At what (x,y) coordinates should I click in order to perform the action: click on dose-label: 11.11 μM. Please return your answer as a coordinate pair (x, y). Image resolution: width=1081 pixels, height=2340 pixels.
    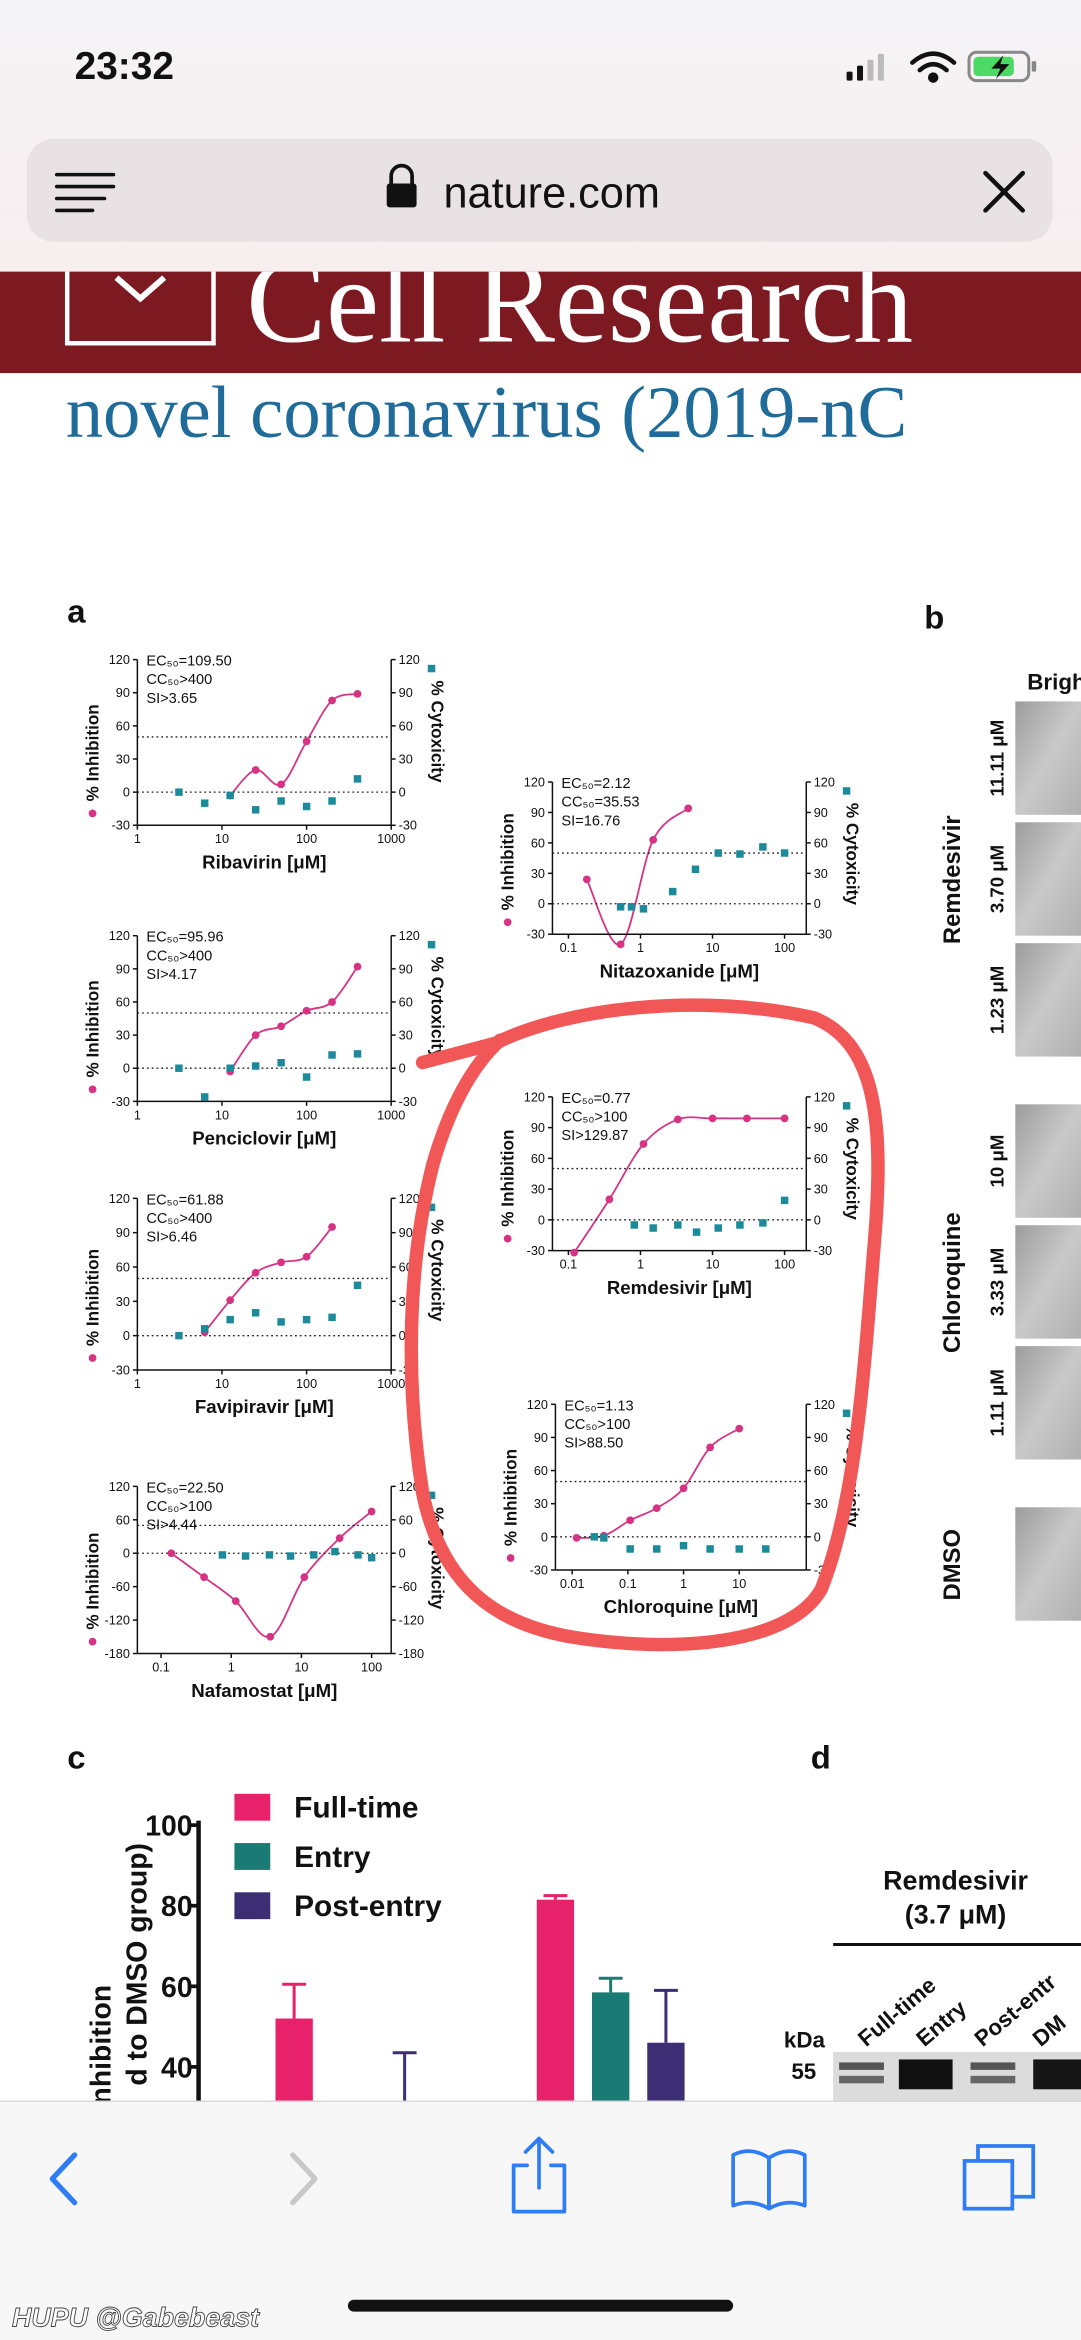
    Looking at the image, I should click on (996, 758).